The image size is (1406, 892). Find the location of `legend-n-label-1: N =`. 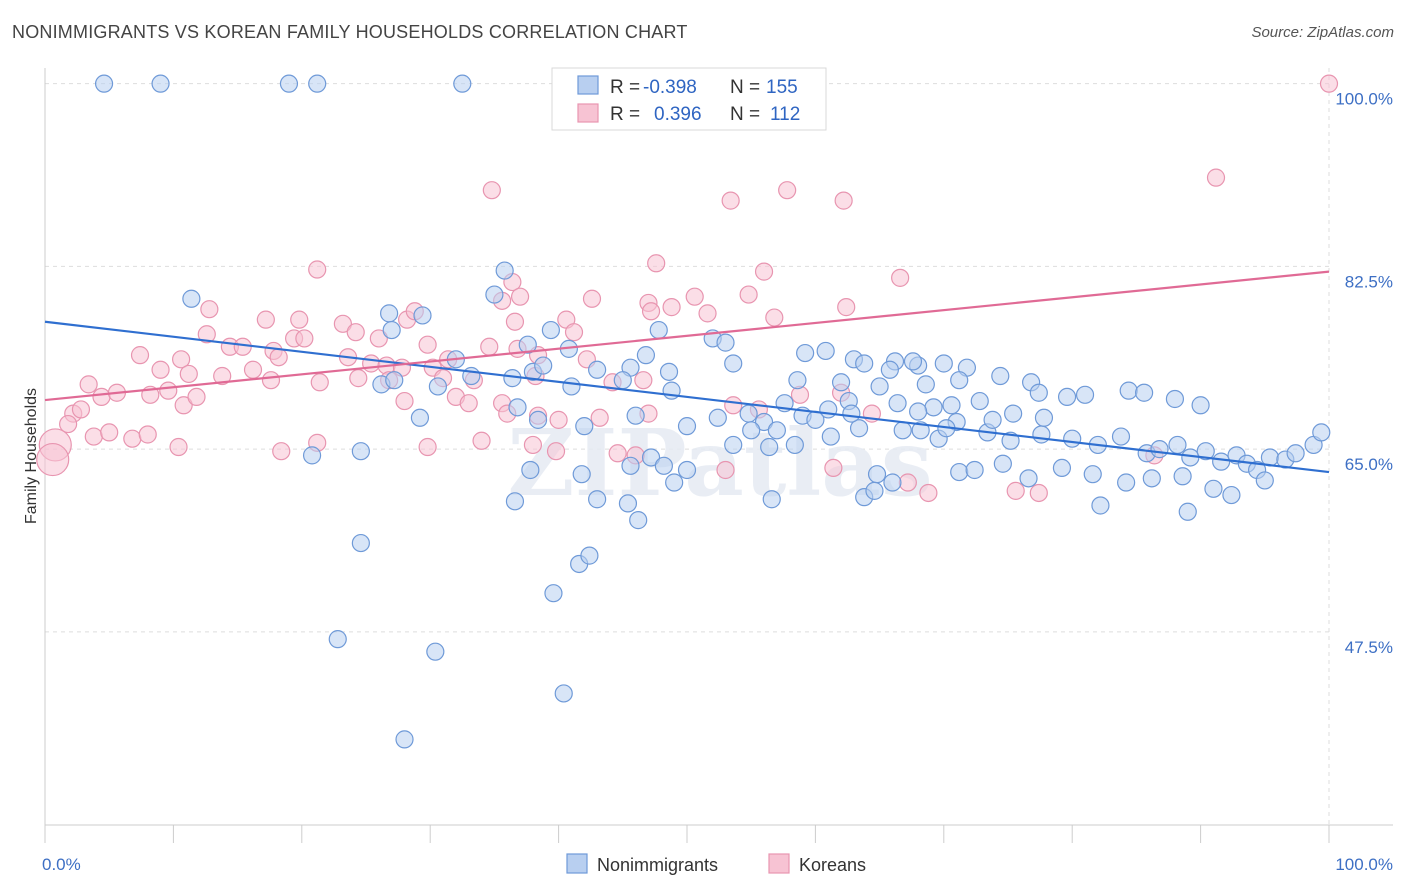

legend-n-label-1: N = is located at coordinates (745, 87).